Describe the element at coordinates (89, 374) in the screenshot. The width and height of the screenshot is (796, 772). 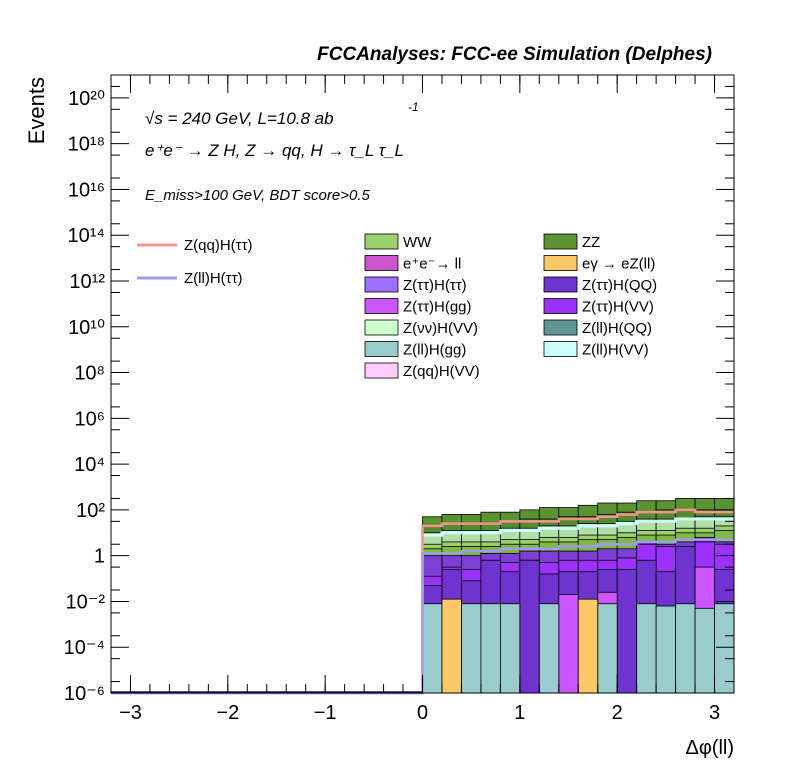
I see `y-tick-label: 10⁸` at that location.